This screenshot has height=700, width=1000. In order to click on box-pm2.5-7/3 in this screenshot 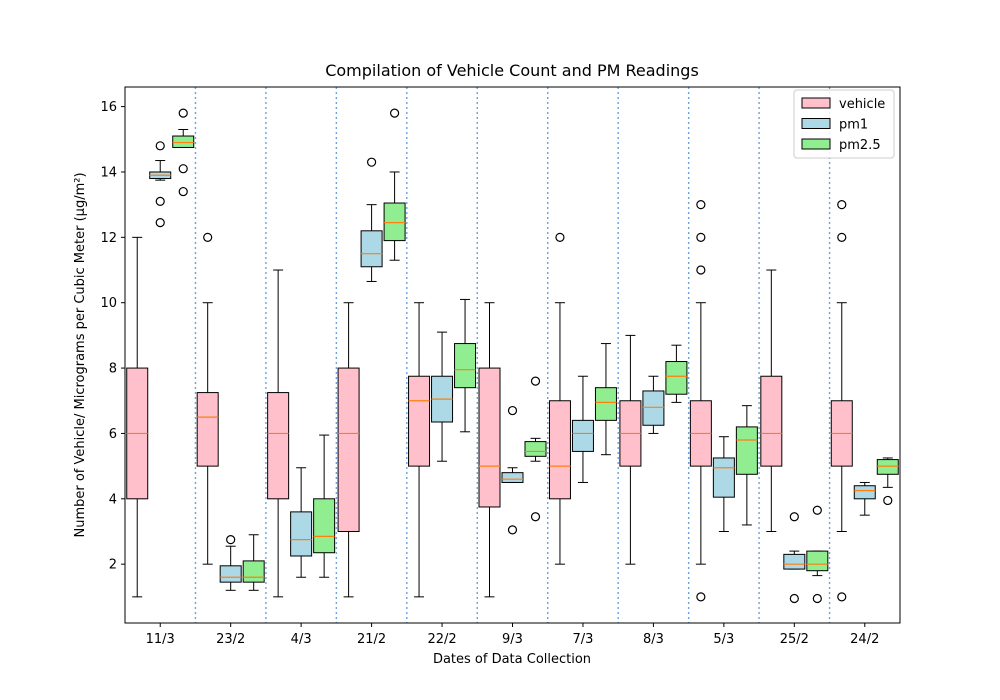, I will do `click(605, 399)`.